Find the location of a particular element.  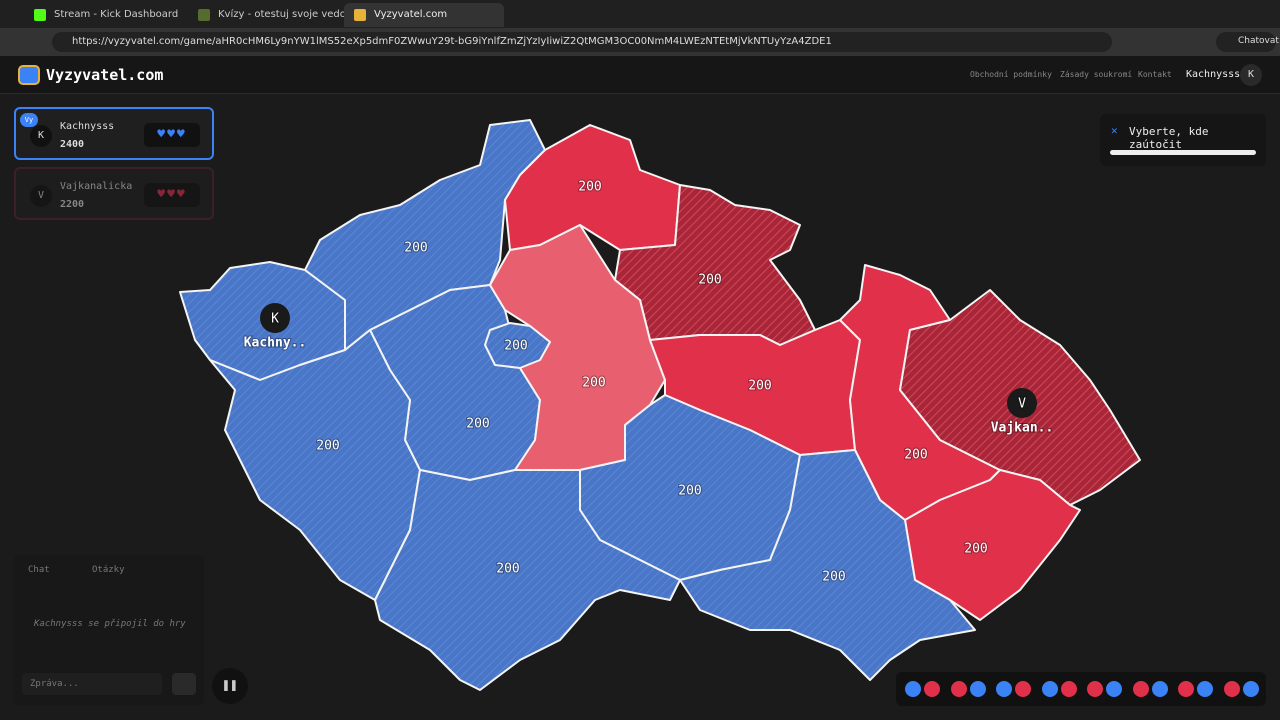

player-score: 2200 is located at coordinates (72, 204).